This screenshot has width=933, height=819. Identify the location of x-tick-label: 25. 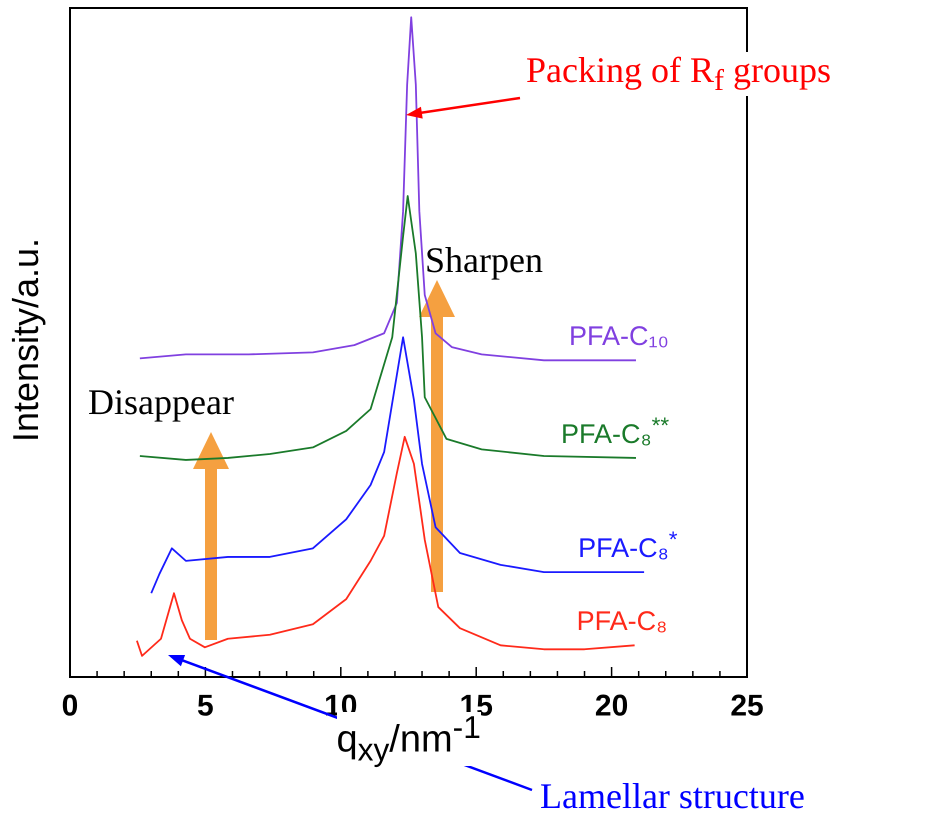
(747, 705).